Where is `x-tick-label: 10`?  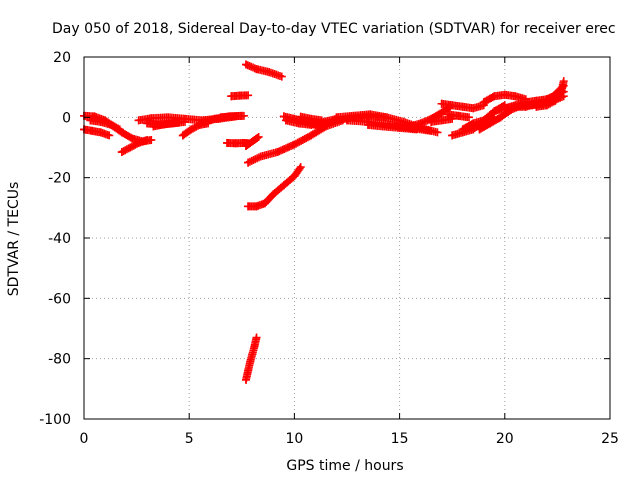 x-tick-label: 10 is located at coordinates (294, 439).